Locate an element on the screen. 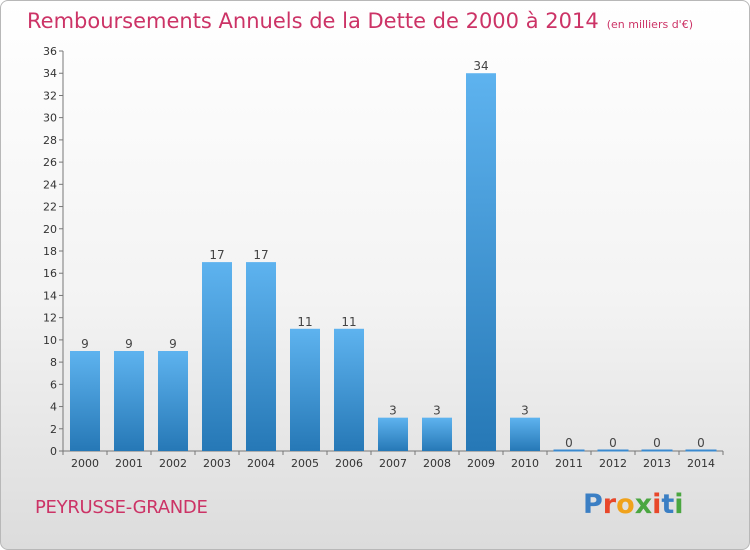  x-tick-label: 2013 is located at coordinates (657, 463).